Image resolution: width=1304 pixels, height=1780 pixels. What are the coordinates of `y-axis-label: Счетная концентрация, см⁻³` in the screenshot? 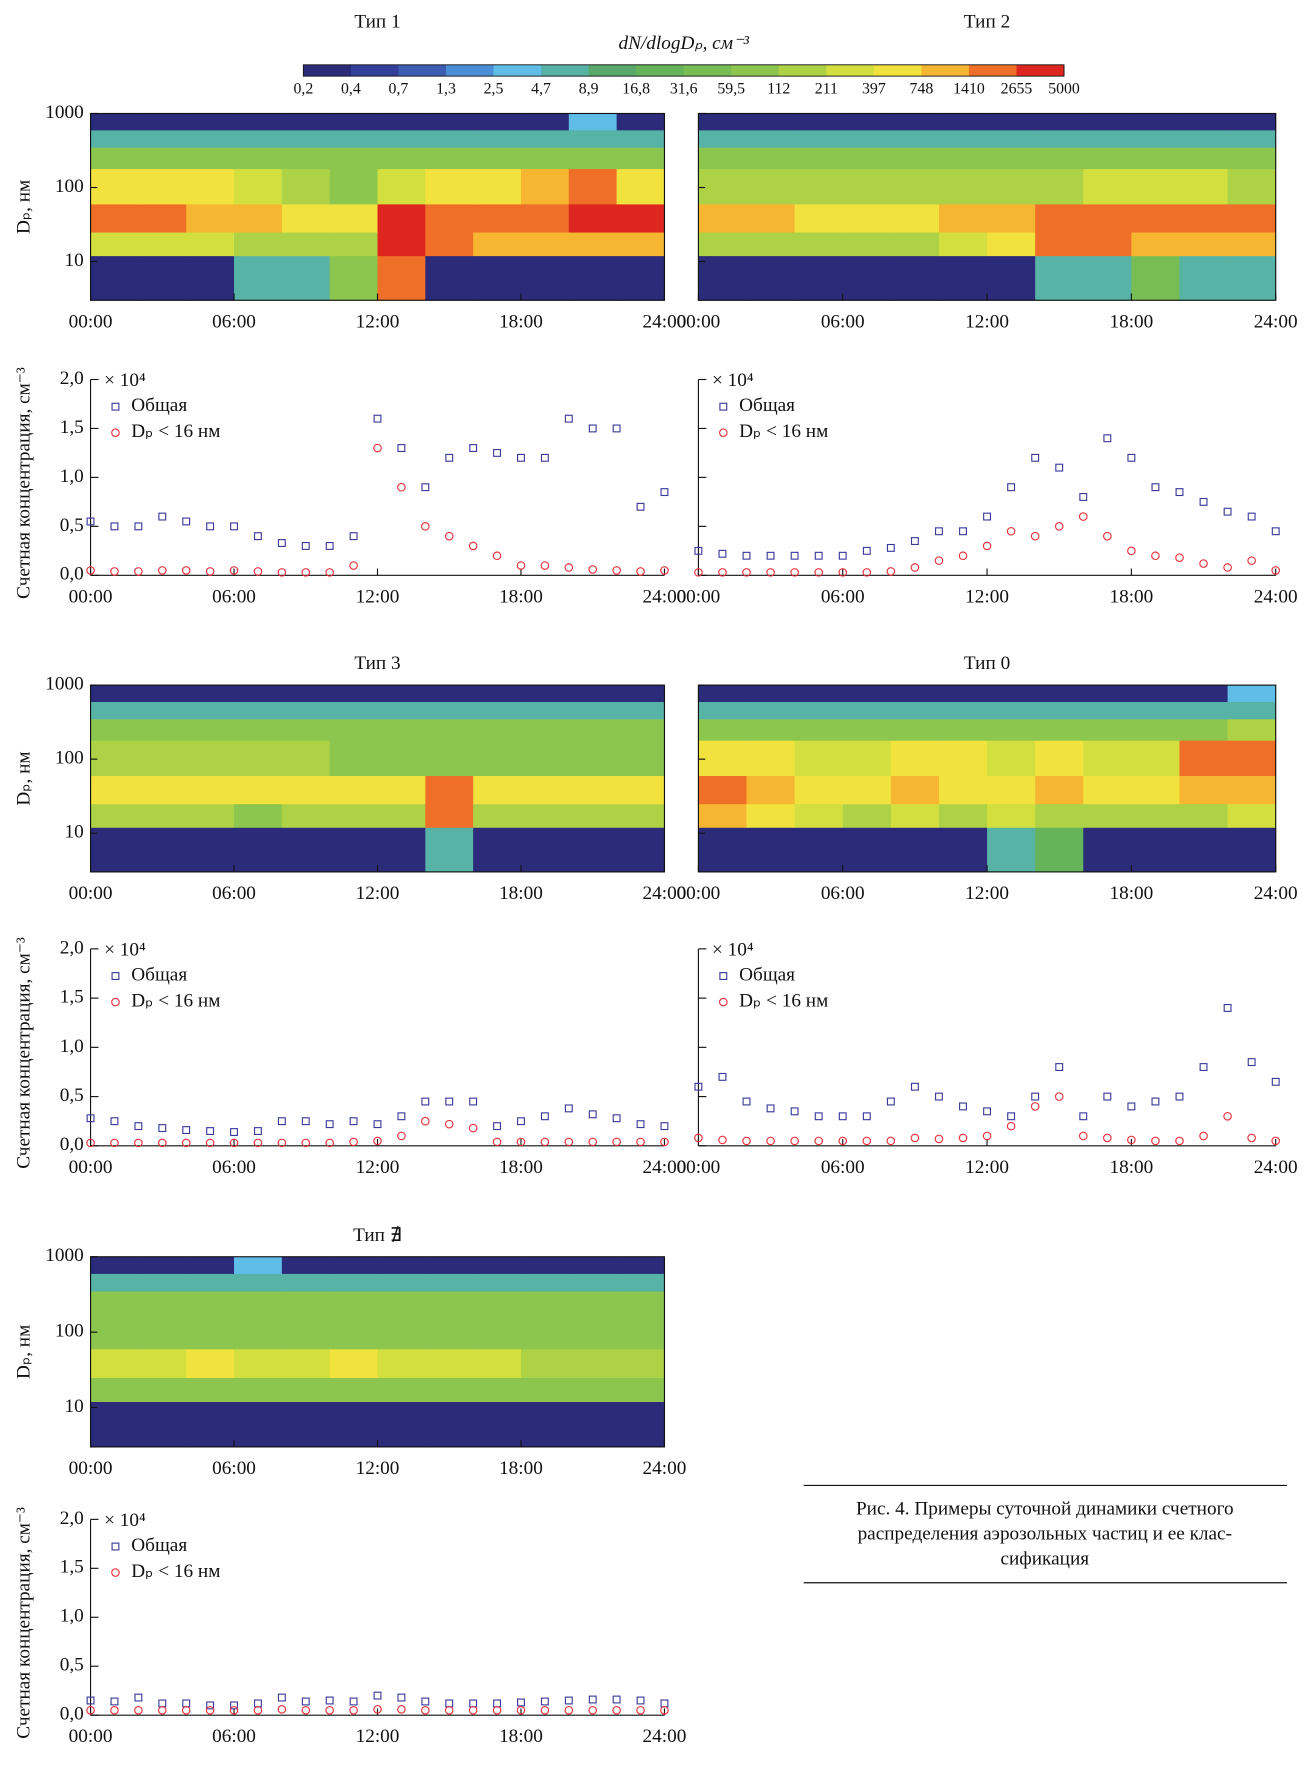 It's located at (23, 1053).